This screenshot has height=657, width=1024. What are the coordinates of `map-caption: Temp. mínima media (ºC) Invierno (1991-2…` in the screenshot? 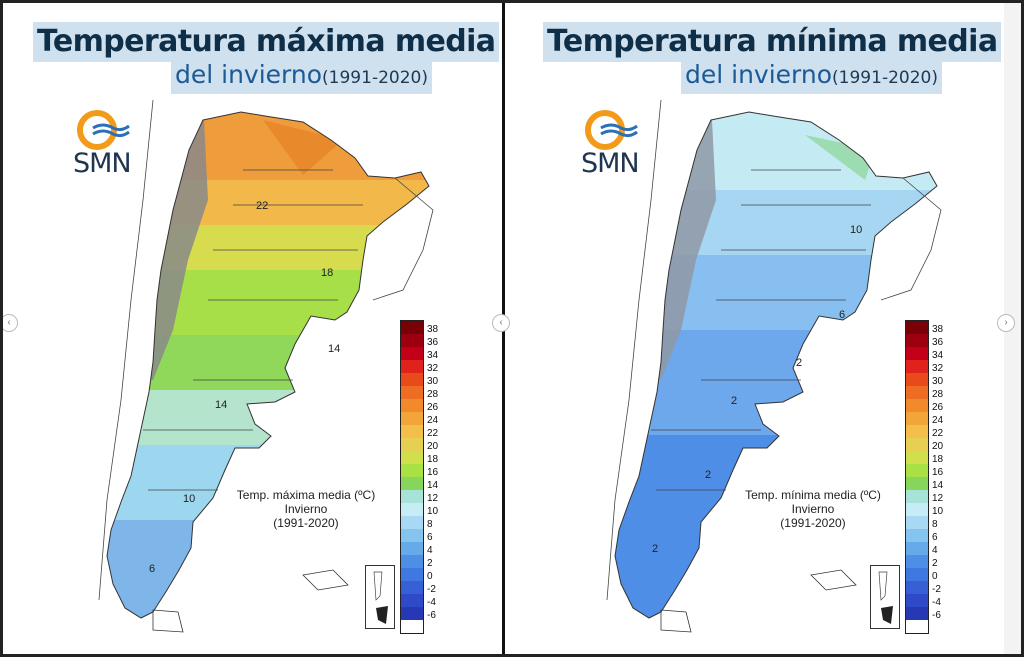 It's located at (813, 509).